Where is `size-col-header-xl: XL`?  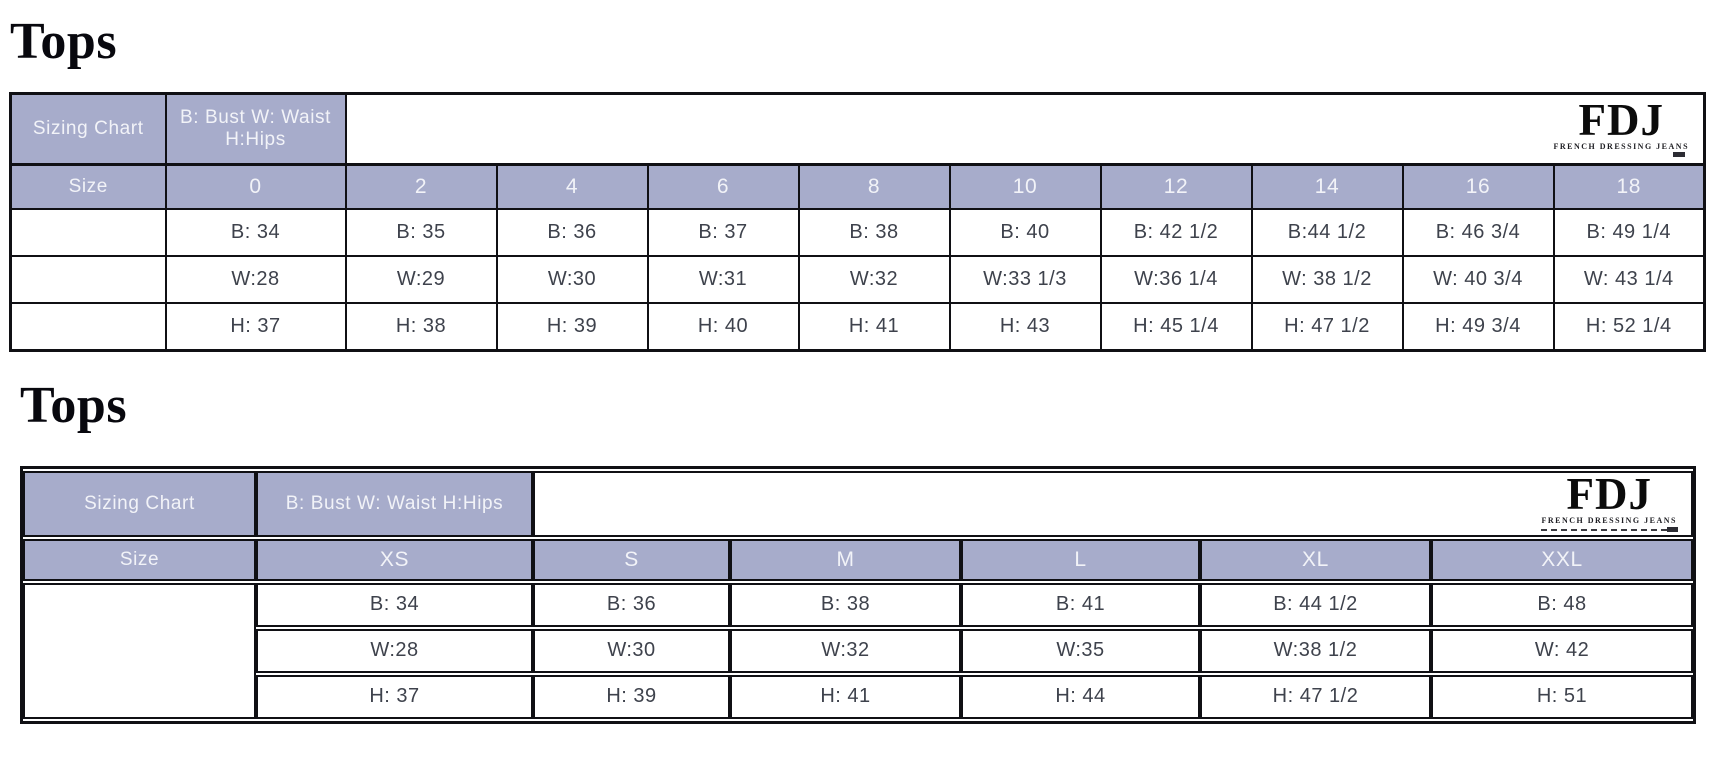 size-col-header-xl: XL is located at coordinates (1315, 559).